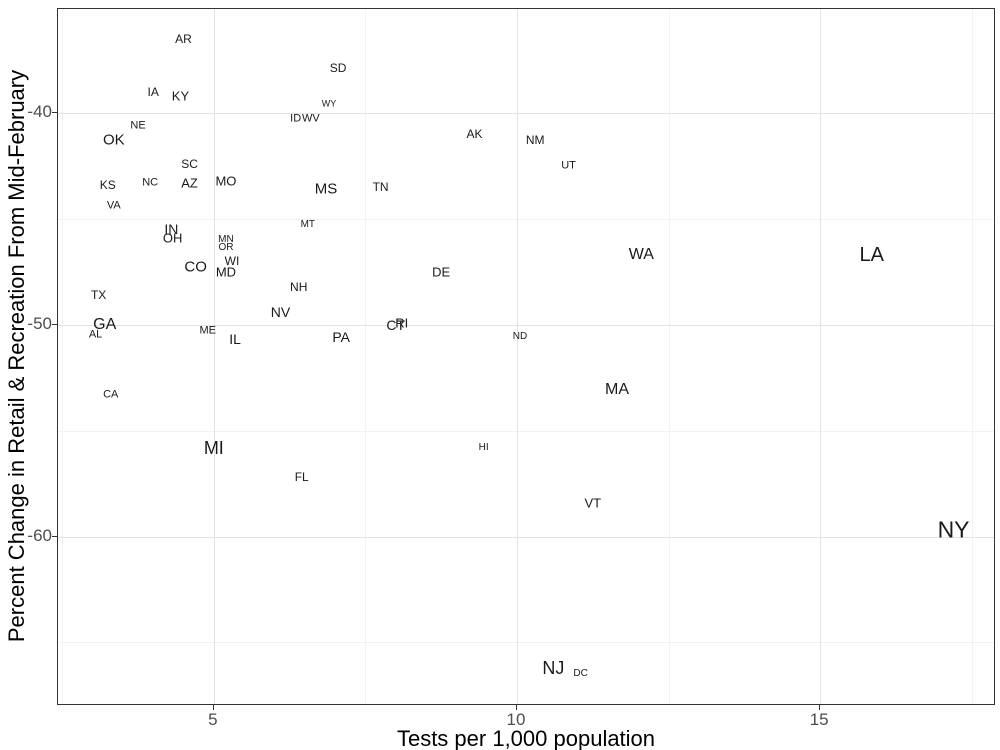 The height and width of the screenshot is (750, 1000). What do you see at coordinates (516, 719) in the screenshot?
I see `x-tick-label: 10` at bounding box center [516, 719].